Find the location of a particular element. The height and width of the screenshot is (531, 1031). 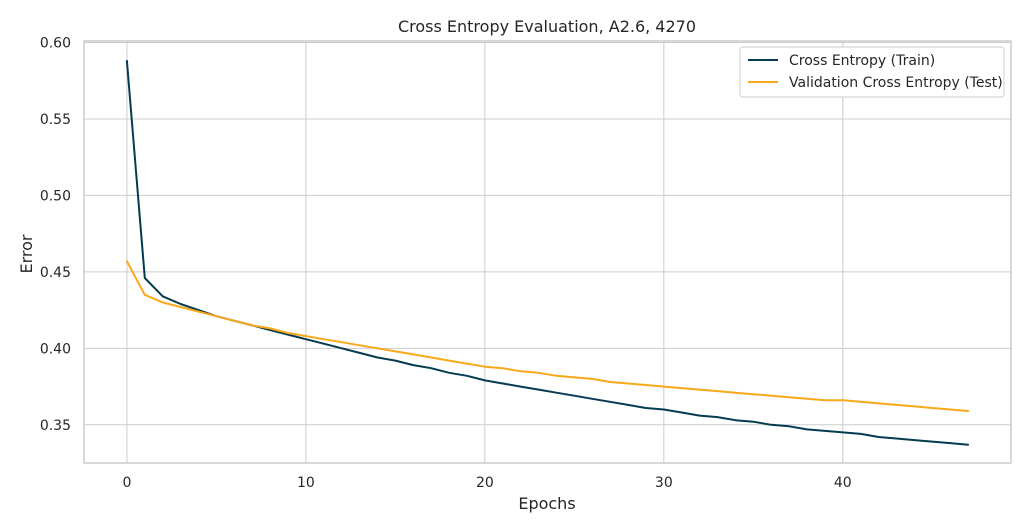

legend-box is located at coordinates (872, 72).